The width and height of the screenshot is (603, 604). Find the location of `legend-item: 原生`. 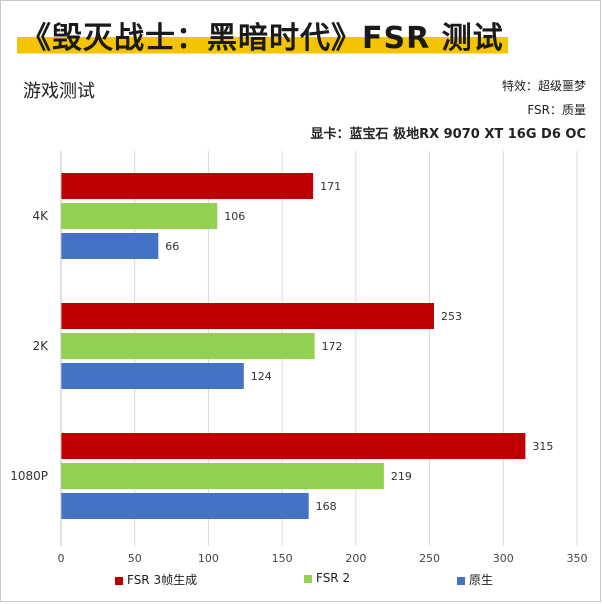

legend-item: 原生 is located at coordinates (475, 579).